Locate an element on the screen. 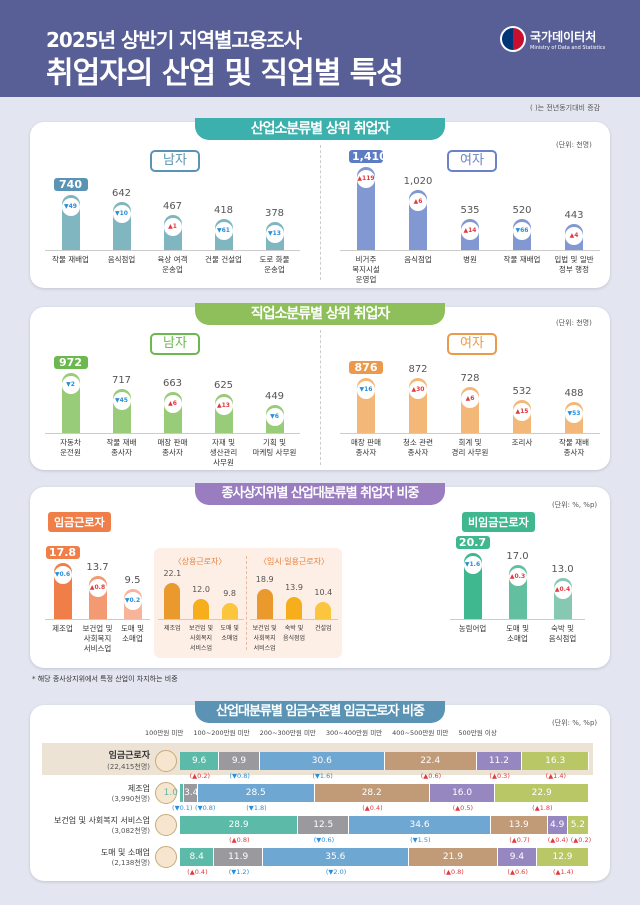  legend-item: 100만원 미만 is located at coordinates (164, 732).